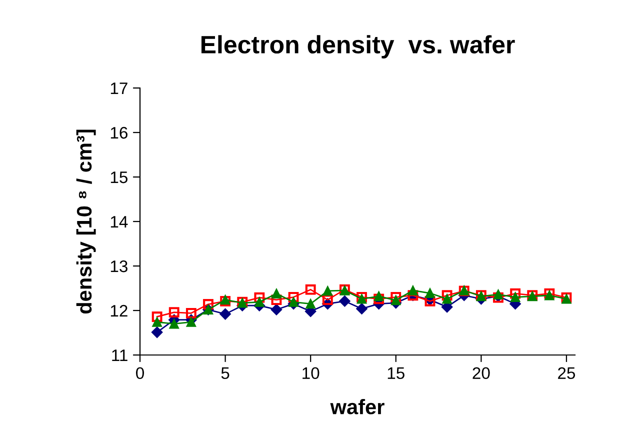 This screenshot has width=626, height=445. I want to click on x-tick-label: 5, so click(225, 373).